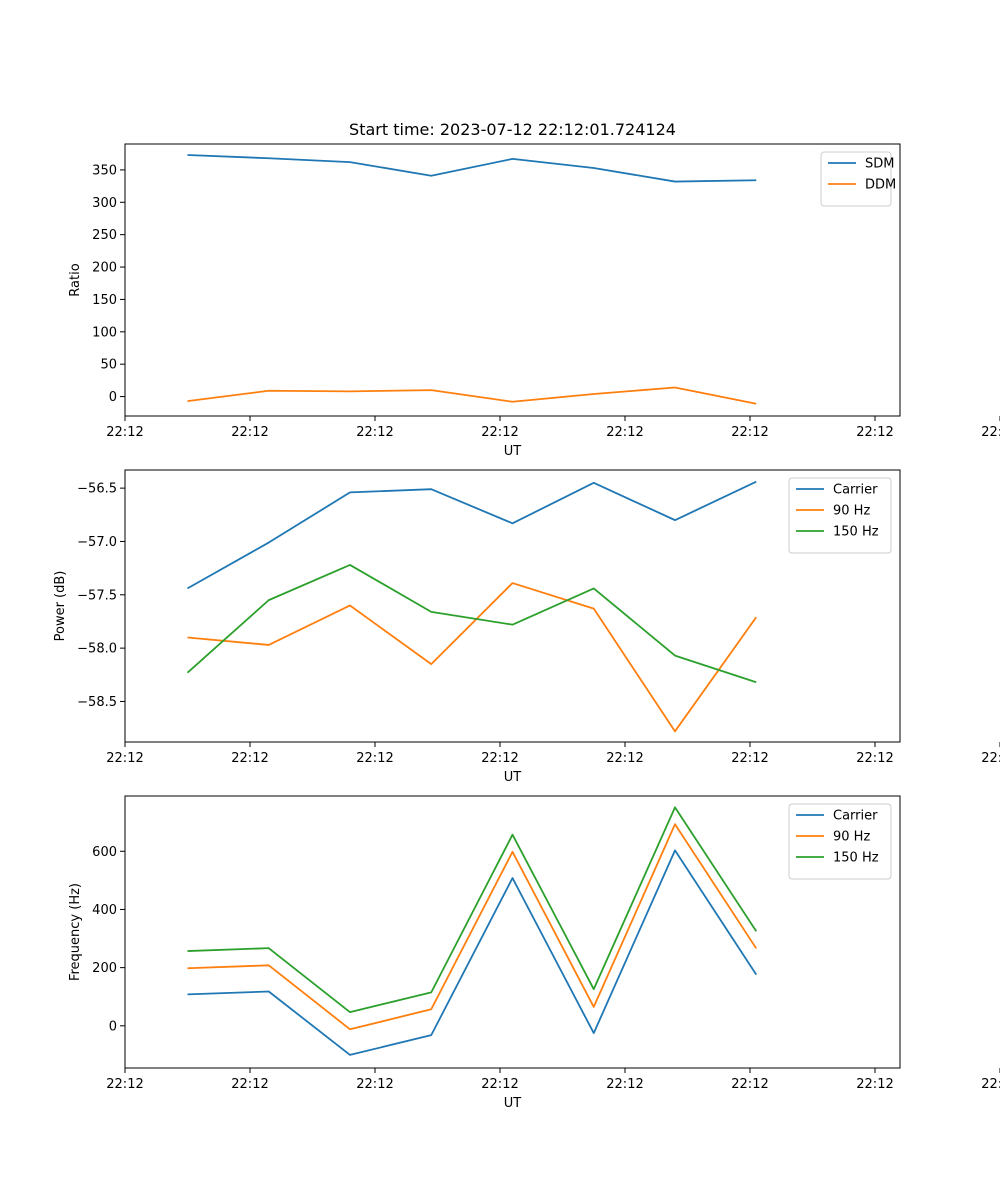  What do you see at coordinates (75, 932) in the screenshot?
I see `y-axis-label: Frequency (Hz)` at bounding box center [75, 932].